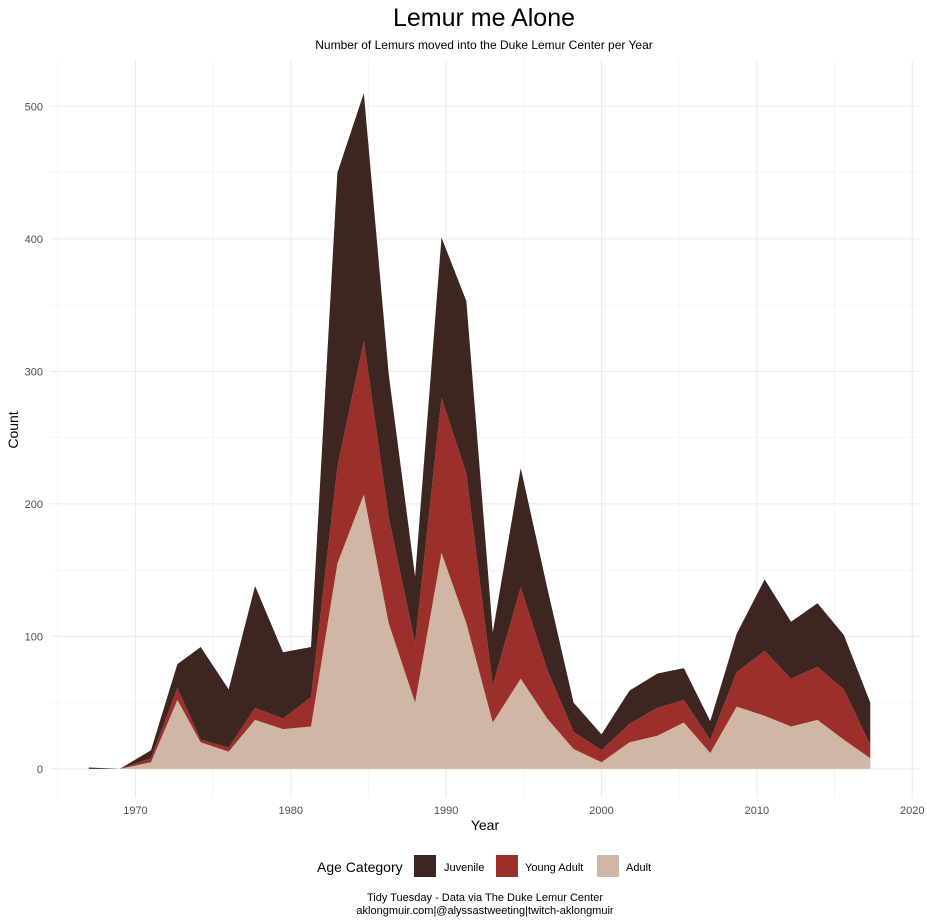 This screenshot has height=923, width=927. Describe the element at coordinates (34, 372) in the screenshot. I see `y-tick-label: 300` at that location.